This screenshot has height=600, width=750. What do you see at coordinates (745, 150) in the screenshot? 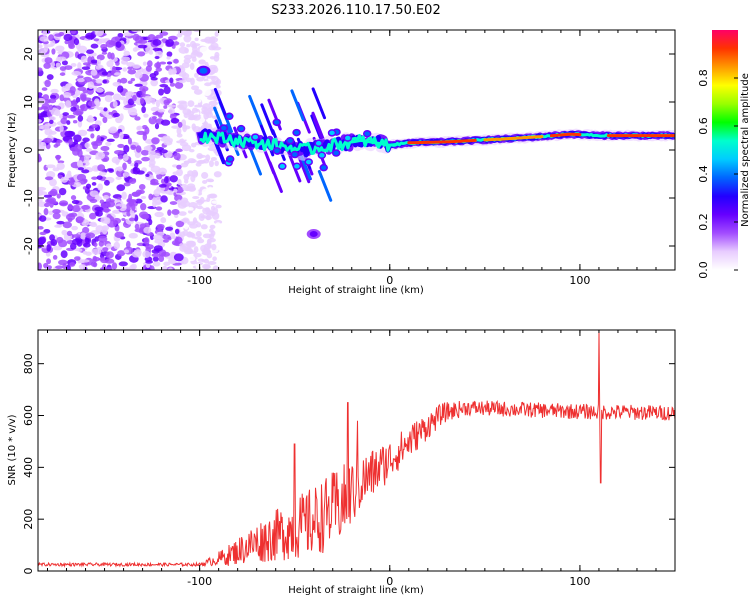
I see `colorbar-label: Normalized spectral amplitude` at bounding box center [745, 150].